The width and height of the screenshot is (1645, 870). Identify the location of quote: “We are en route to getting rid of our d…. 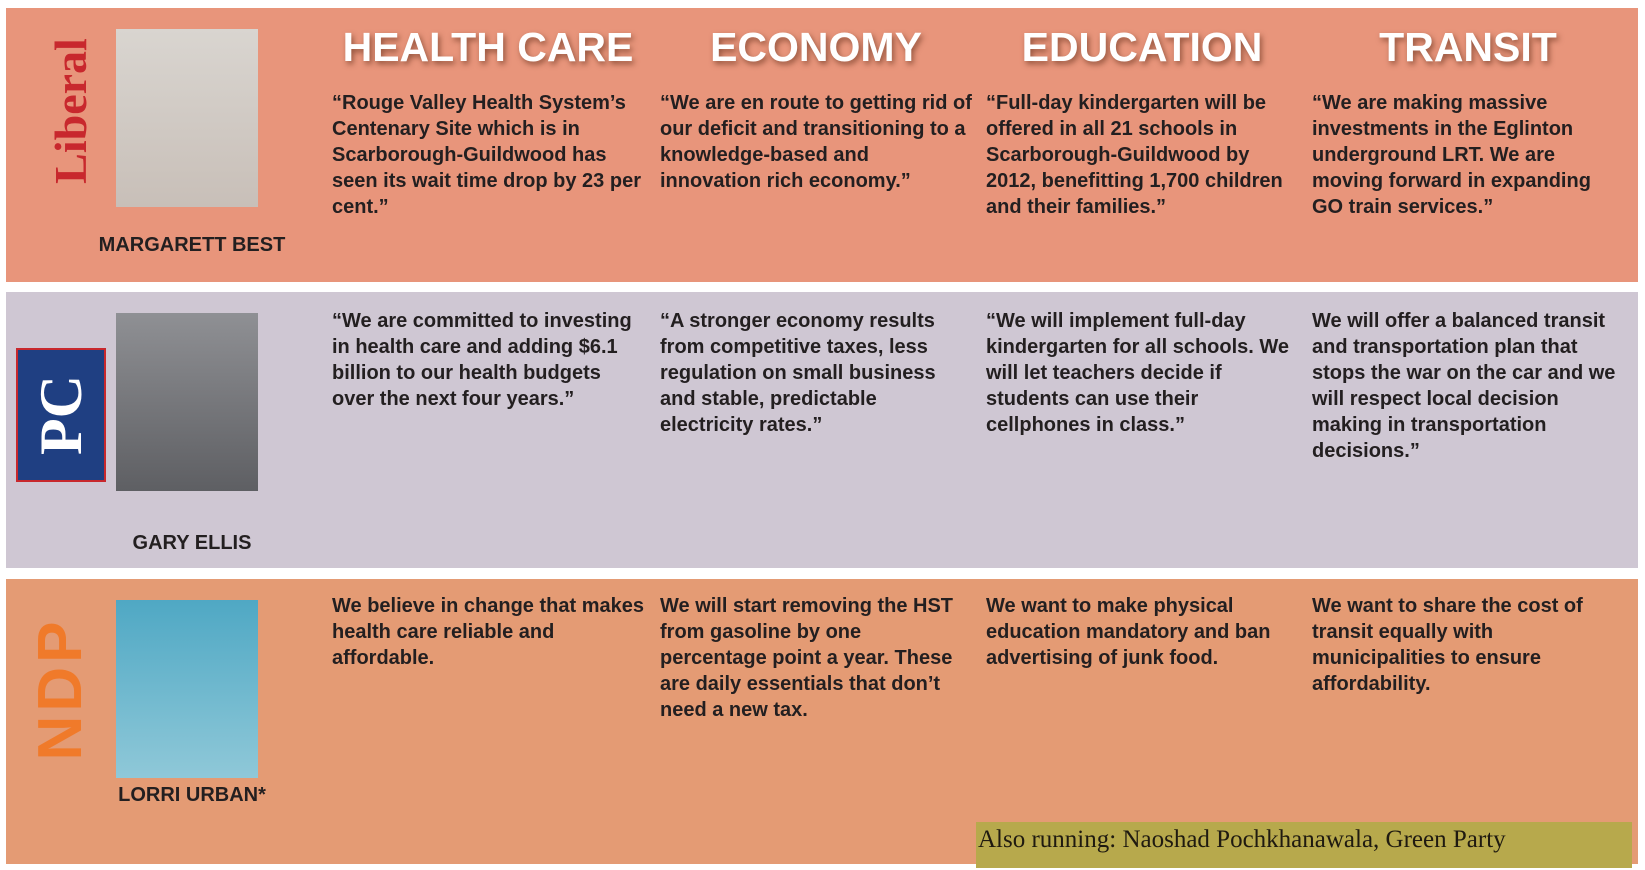
(816, 142).